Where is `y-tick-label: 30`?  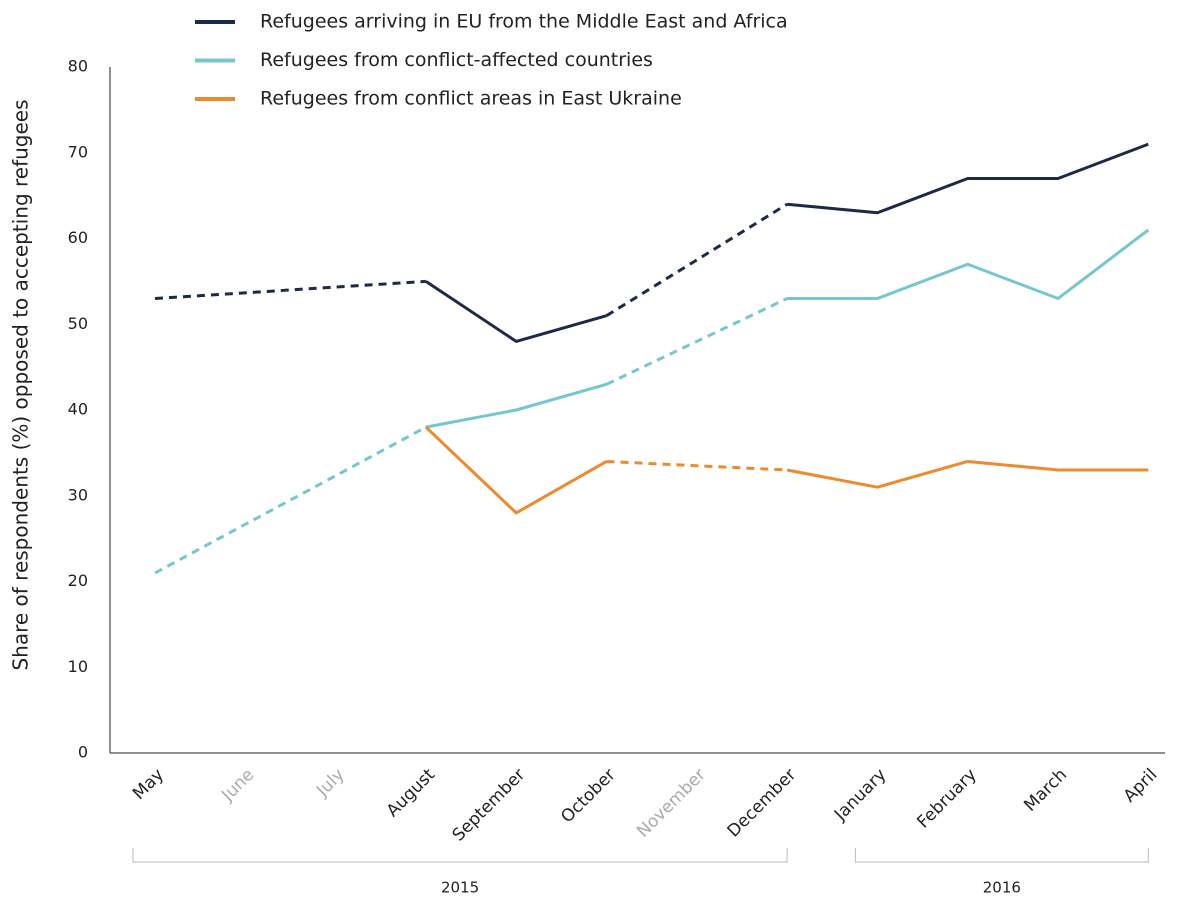
y-tick-label: 30 is located at coordinates (78, 494).